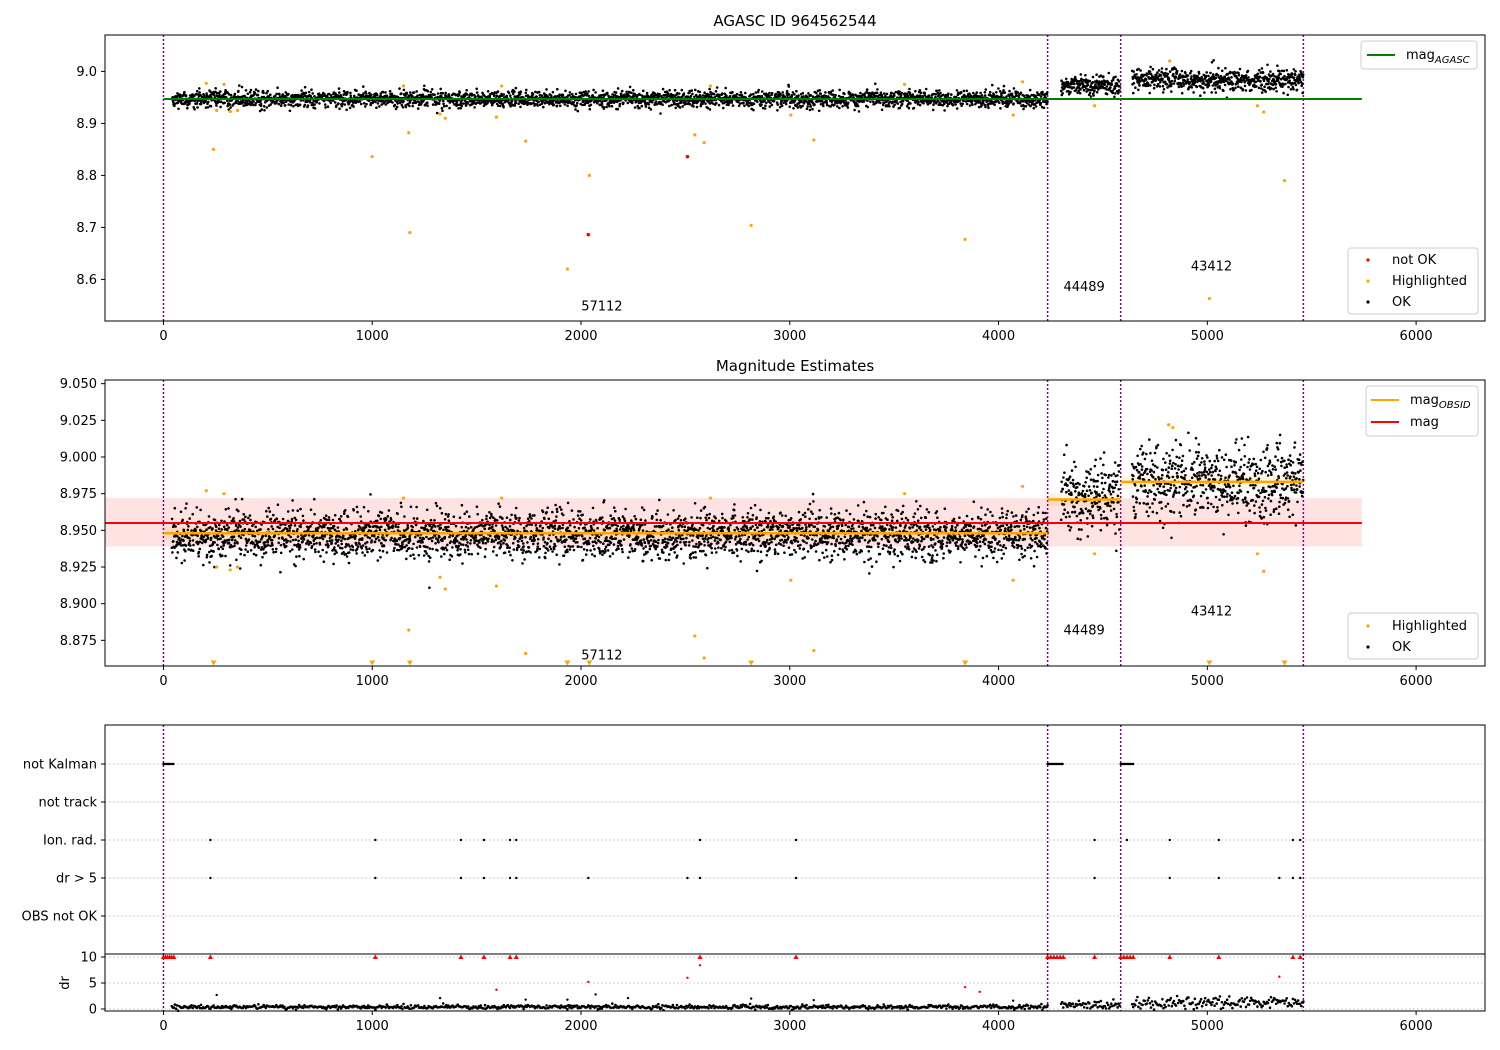 This screenshot has width=1500, height=1050. What do you see at coordinates (1429, 281) in the screenshot?
I see `legend-label-highlighted: Highlighted` at bounding box center [1429, 281].